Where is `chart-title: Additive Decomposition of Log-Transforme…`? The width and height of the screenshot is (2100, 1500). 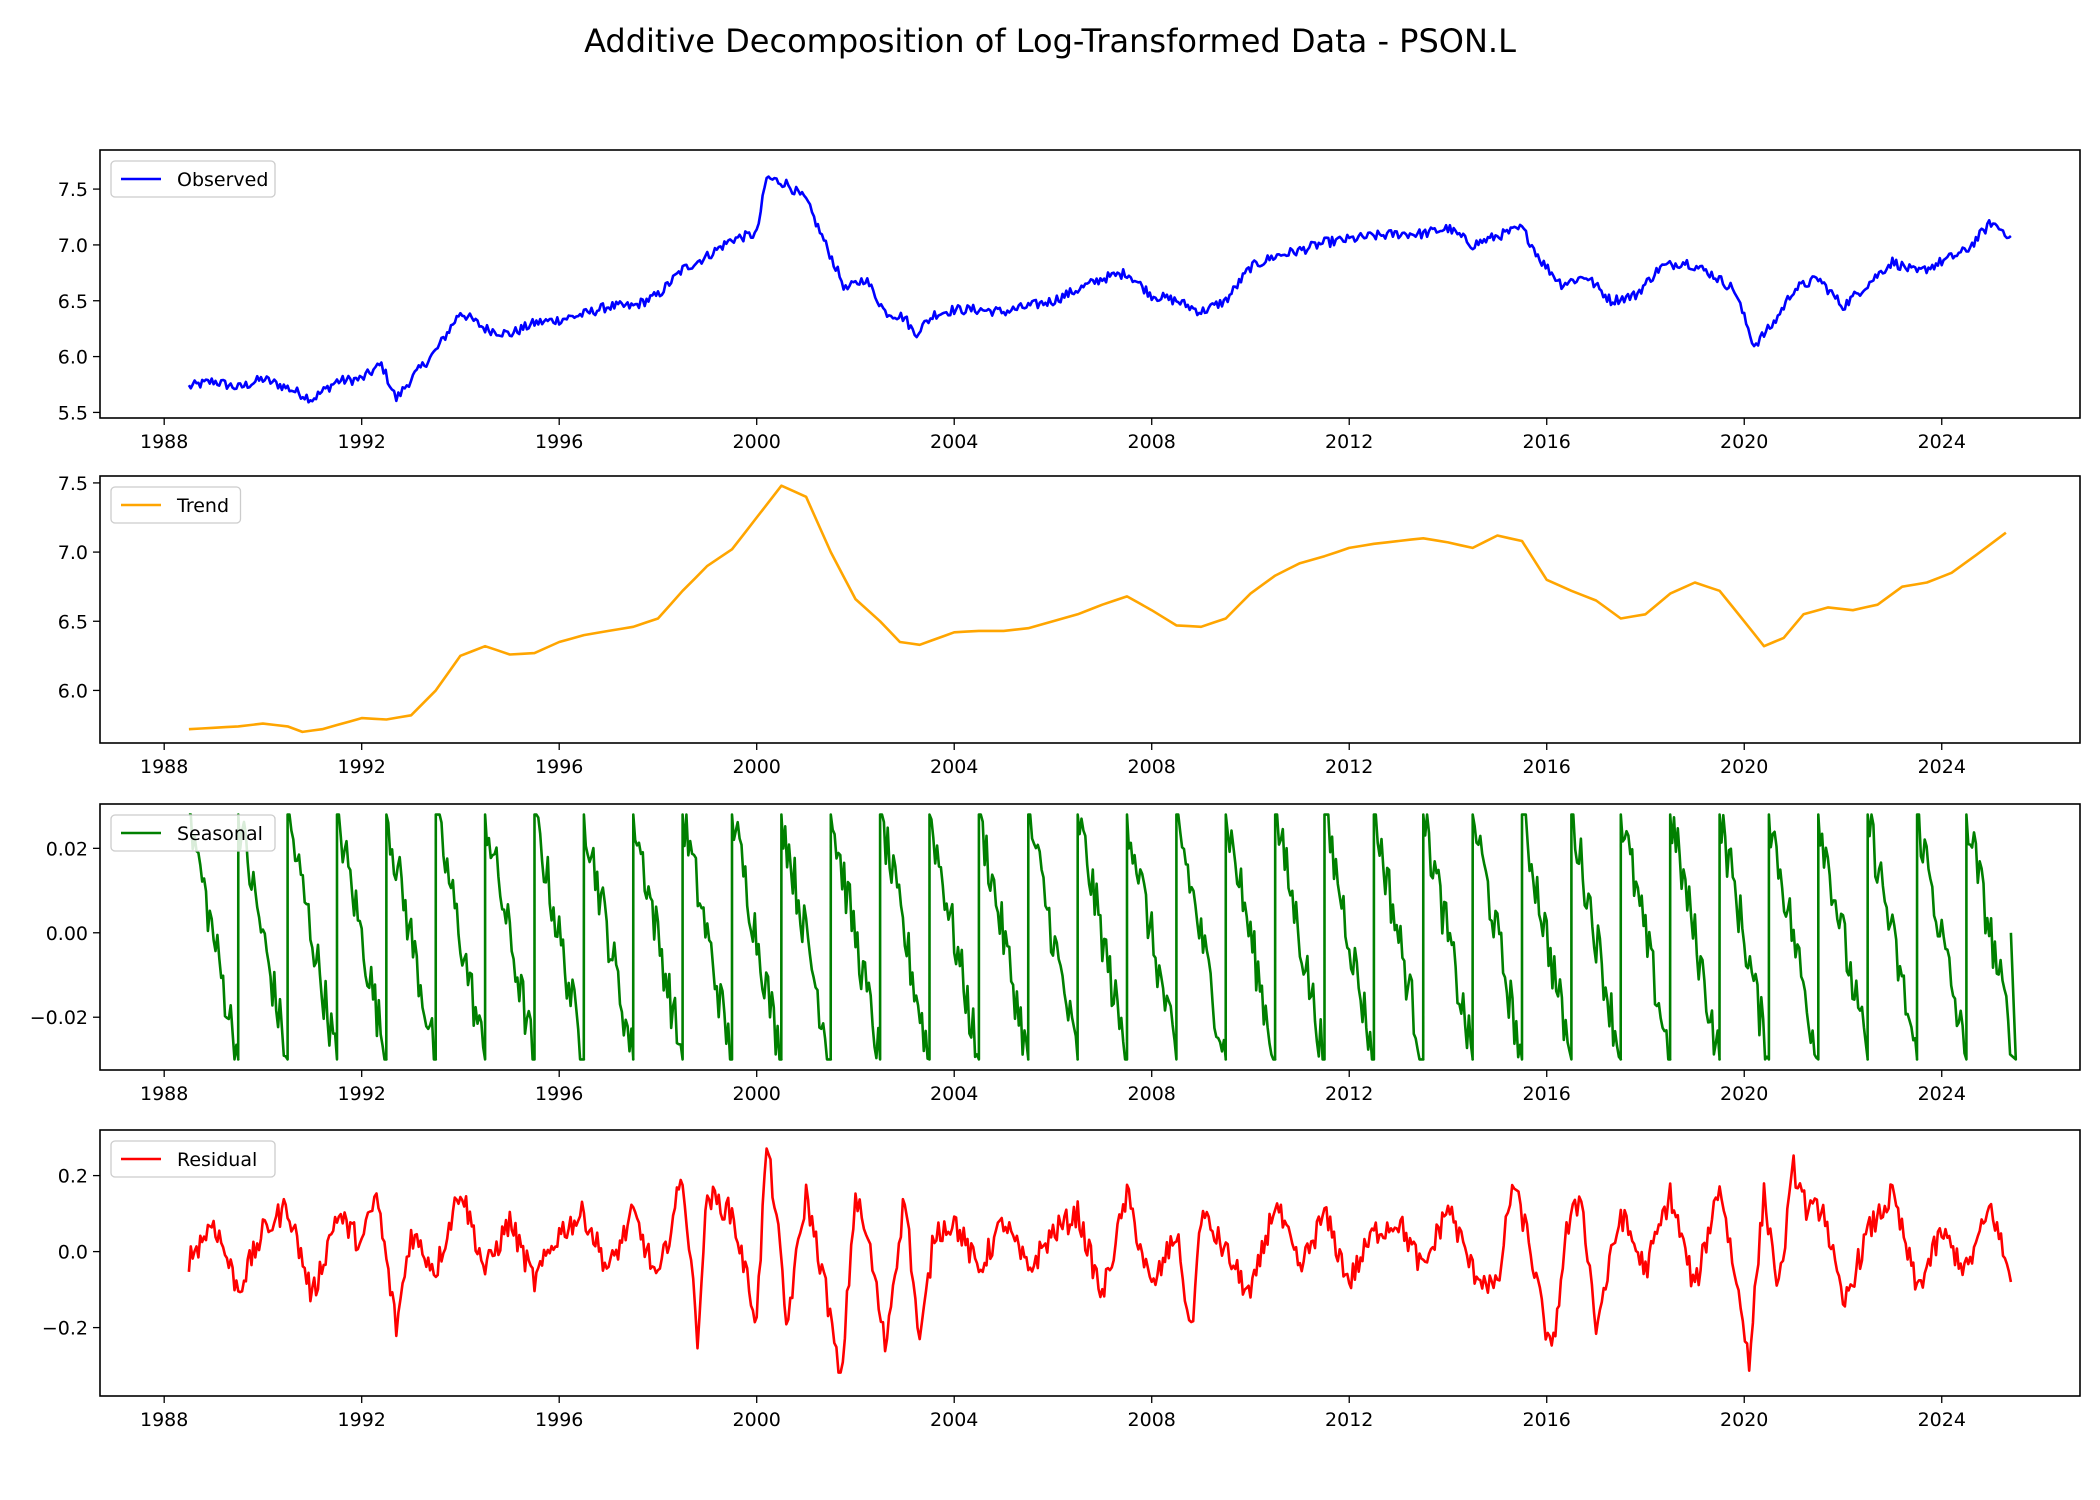 chart-title: Additive Decomposition of Log-Transforme… is located at coordinates (1050, 41).